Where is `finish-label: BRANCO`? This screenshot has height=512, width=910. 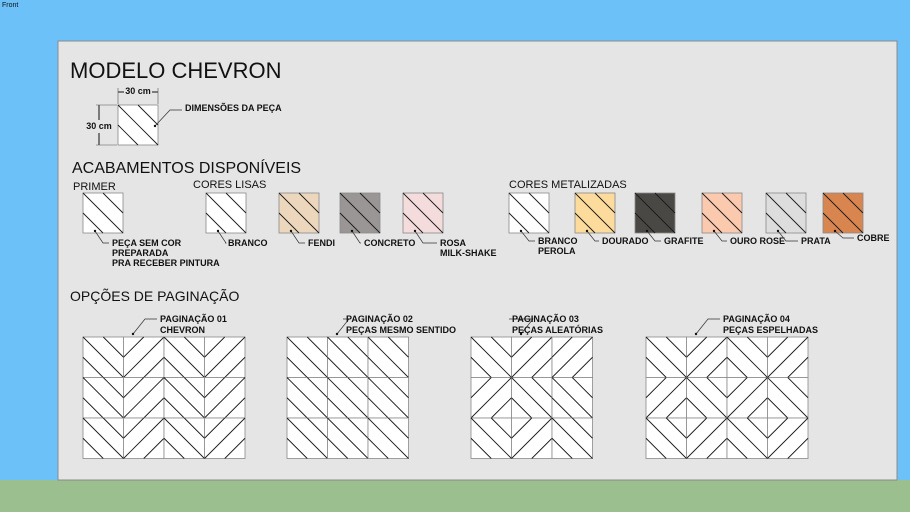 finish-label: BRANCO is located at coordinates (558, 241).